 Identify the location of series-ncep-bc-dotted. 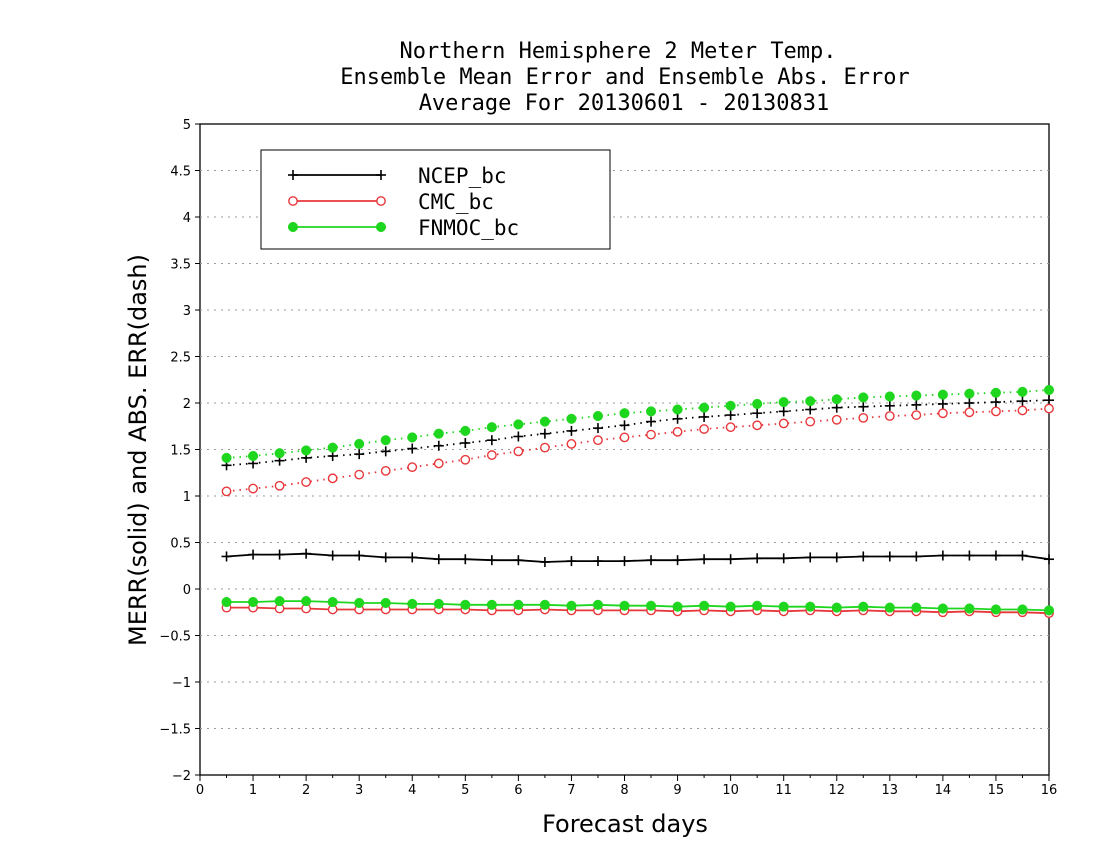
(637, 433).